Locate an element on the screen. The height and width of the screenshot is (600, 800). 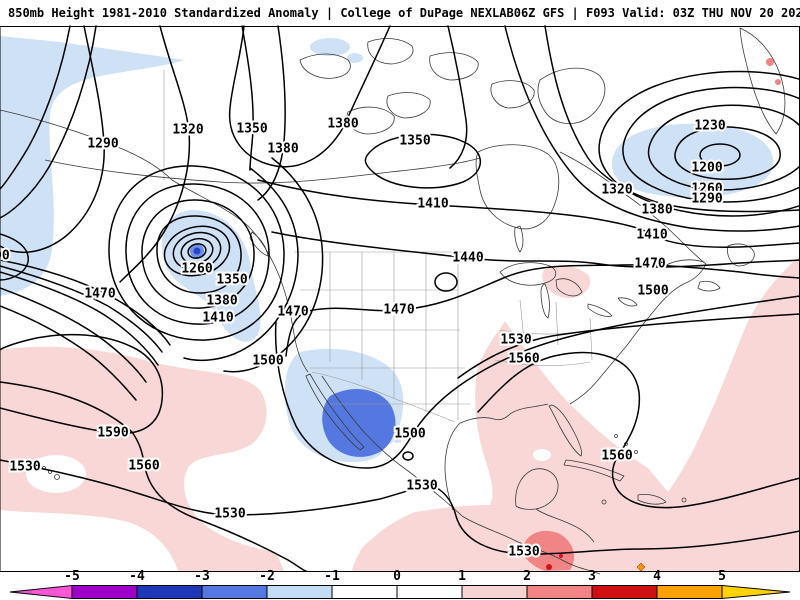
colorbar: -5 -4 -3 -2 -1 0 1 2 3 4 5 is located at coordinates (400, 584).